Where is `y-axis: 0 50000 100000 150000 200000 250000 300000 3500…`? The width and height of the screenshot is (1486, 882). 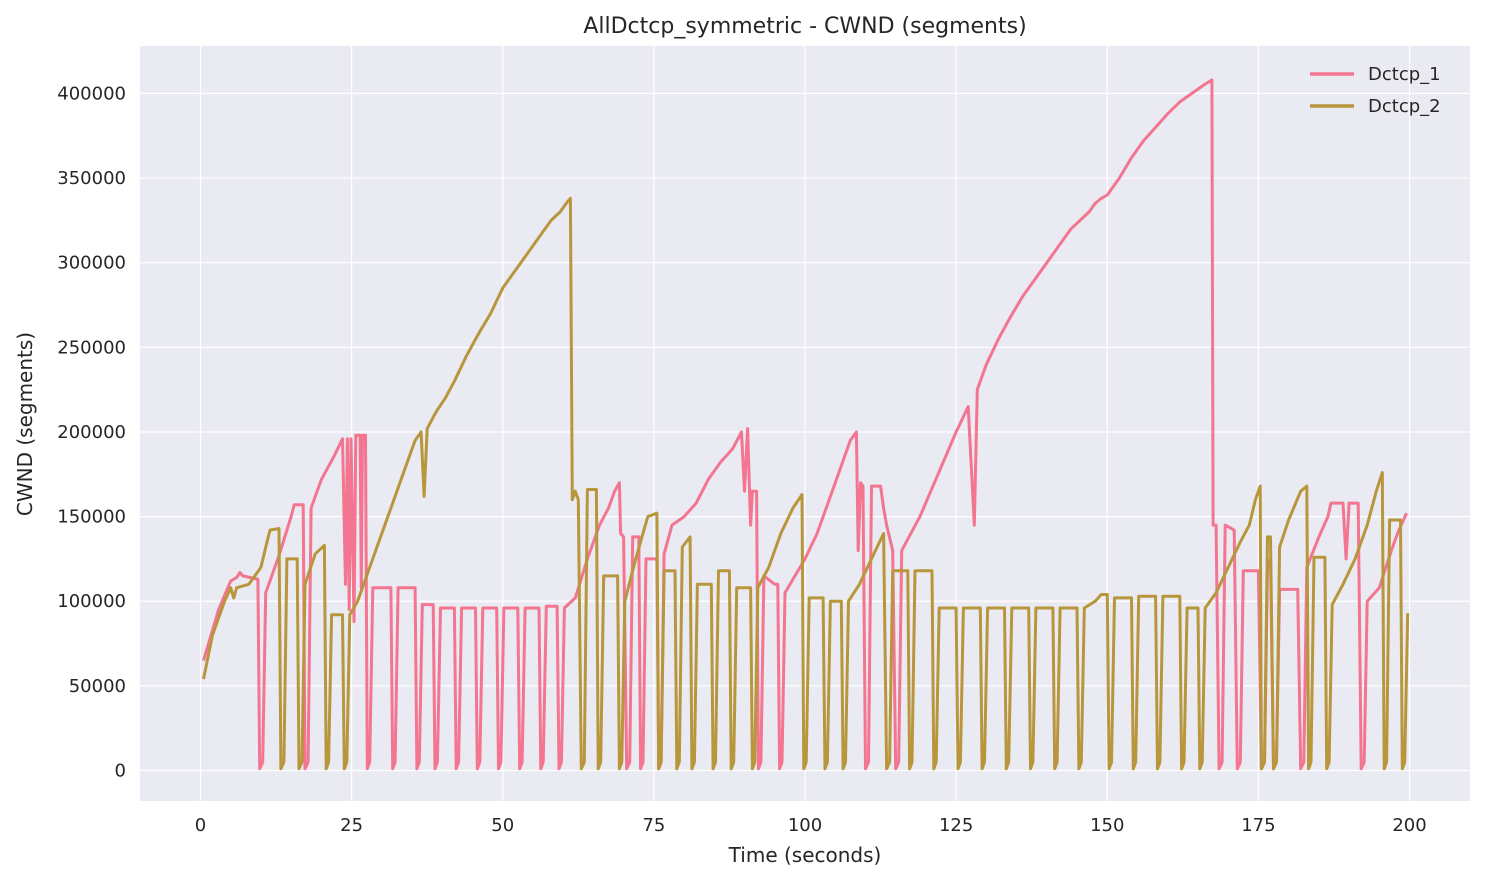 y-axis: 0 50000 100000 150000 200000 250000 300000 3500… is located at coordinates (91, 432).